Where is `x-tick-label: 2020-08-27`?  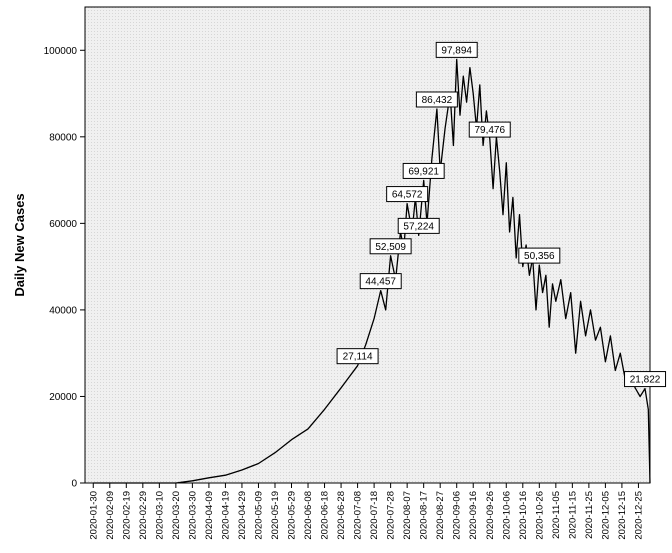 x-tick-label: 2020-08-27 is located at coordinates (440, 515).